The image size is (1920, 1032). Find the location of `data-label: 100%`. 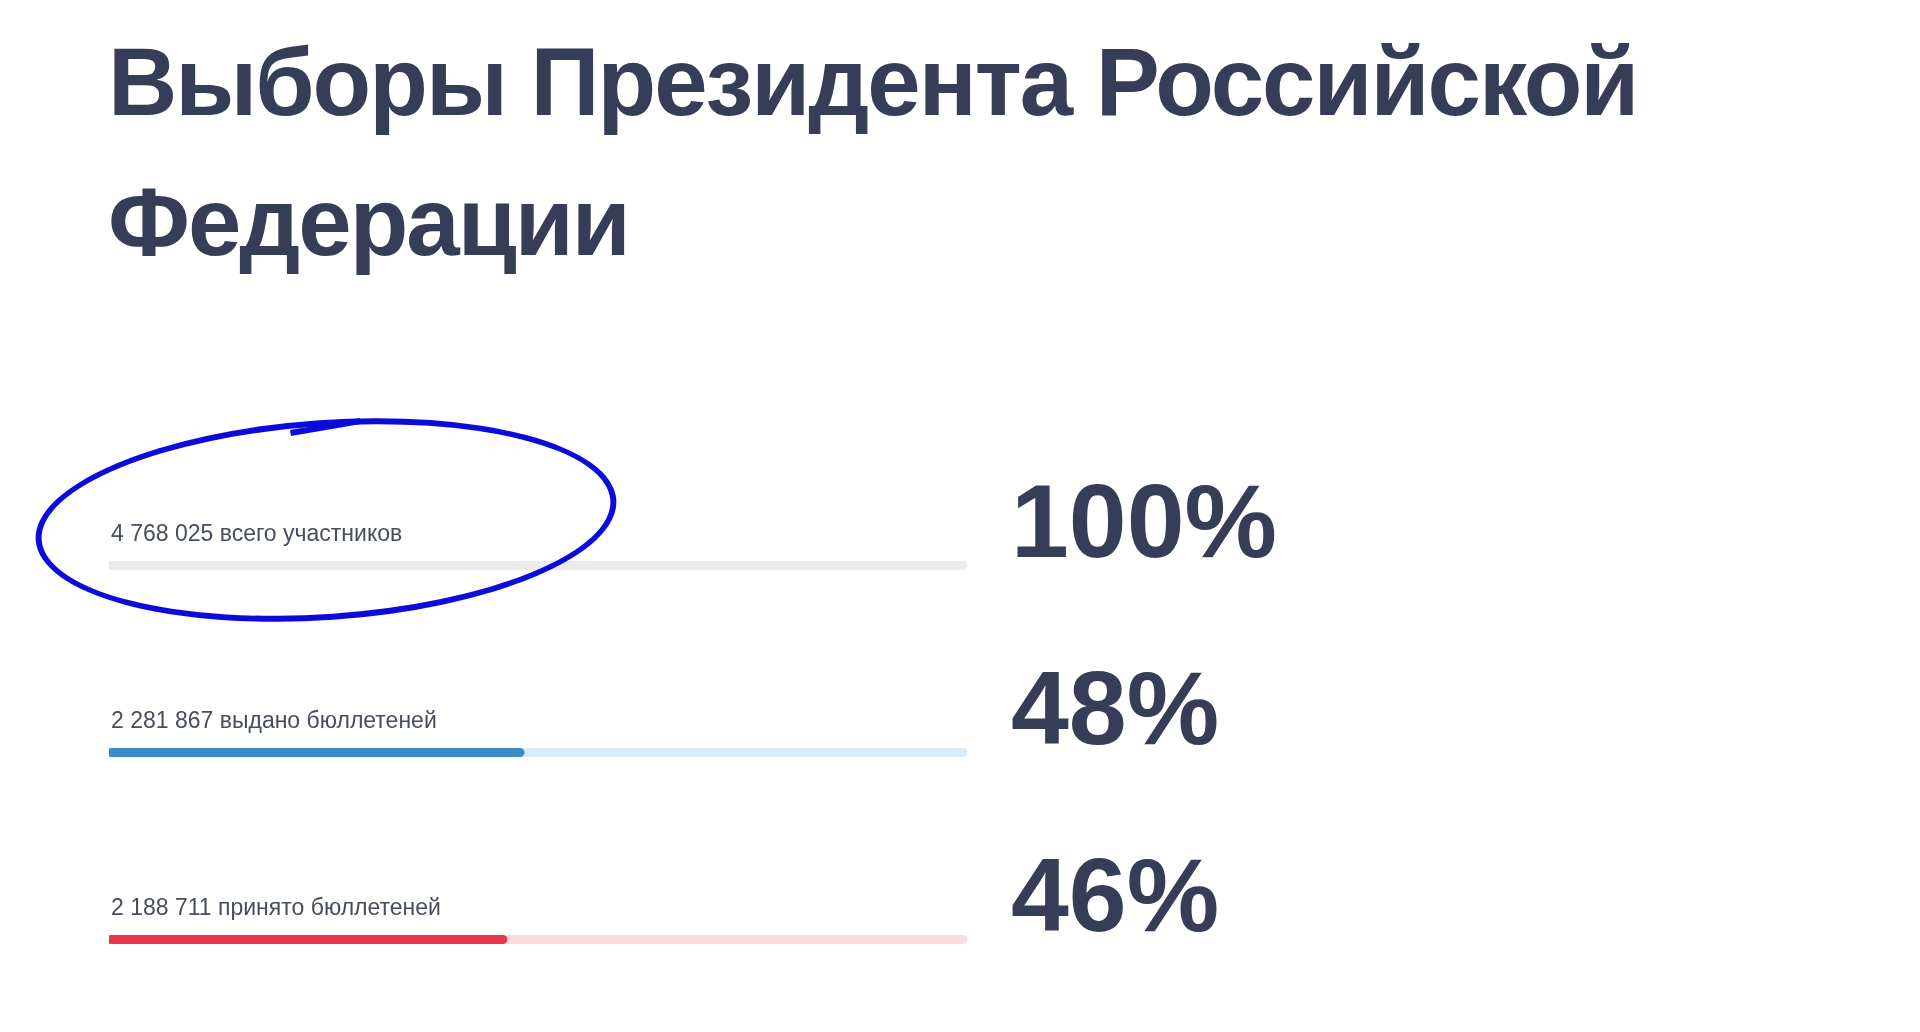

data-label: 100% is located at coordinates (1144, 520).